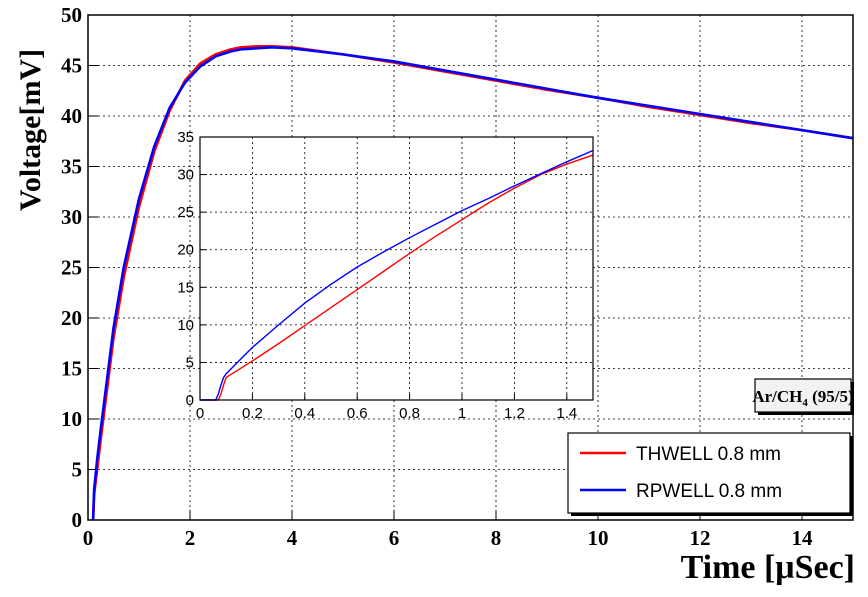 The height and width of the screenshot is (597, 868). Describe the element at coordinates (496, 538) in the screenshot. I see `main-x-tick-label: 8` at that location.